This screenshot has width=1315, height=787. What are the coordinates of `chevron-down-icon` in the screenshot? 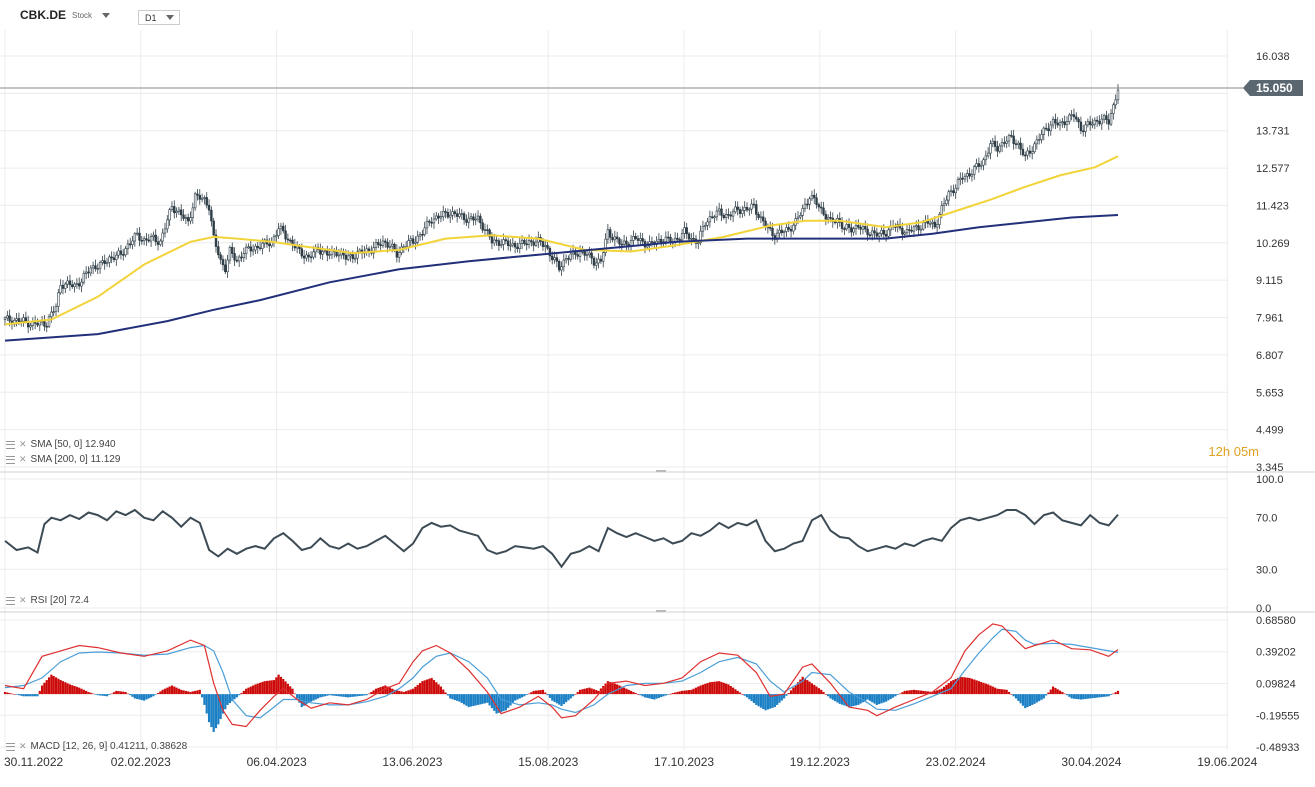 It's located at (106, 15).